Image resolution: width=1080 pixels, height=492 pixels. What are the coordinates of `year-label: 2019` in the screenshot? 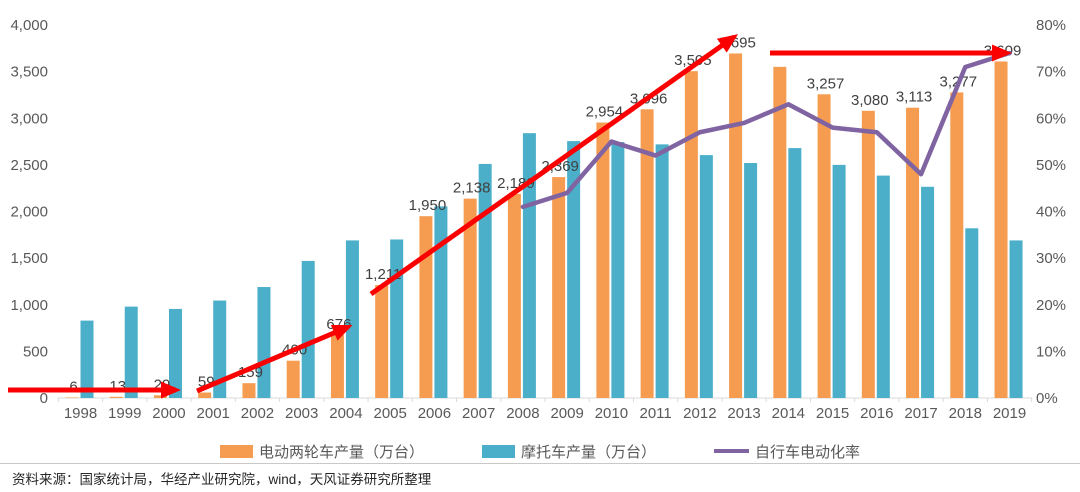 It's located at (1009, 413).